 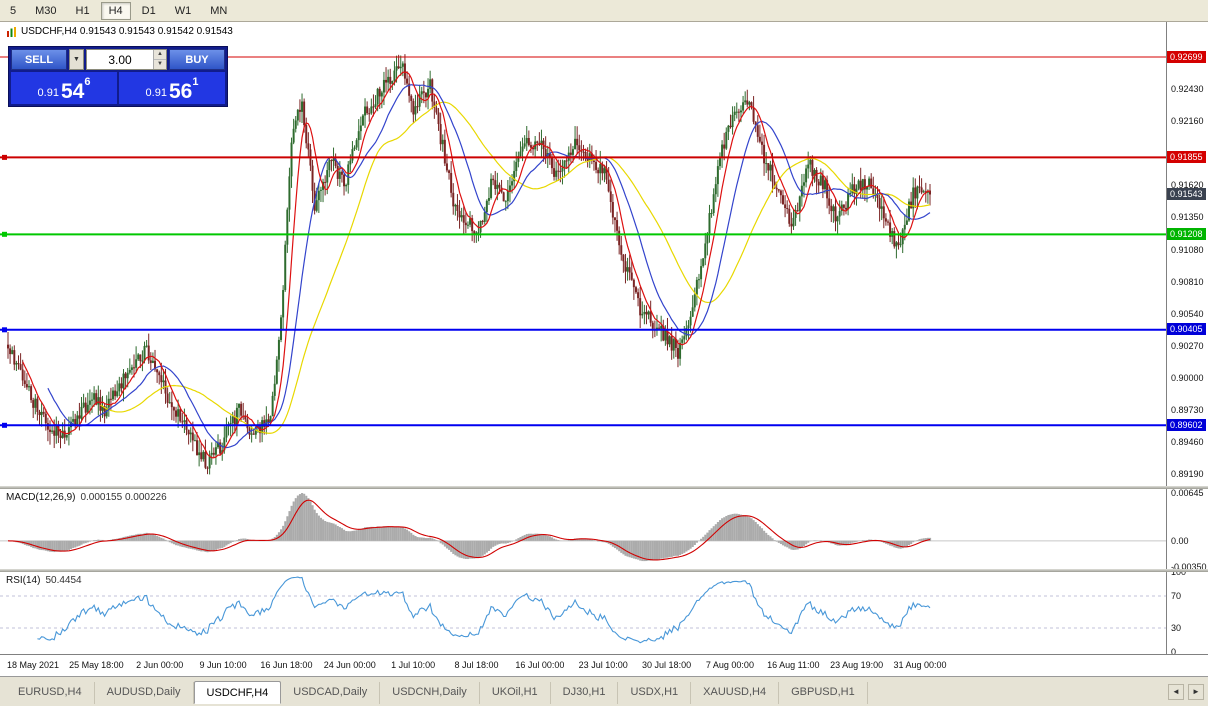 What do you see at coordinates (1187, 410) in the screenshot?
I see `price-tick-0.89730: 0.89730` at bounding box center [1187, 410].